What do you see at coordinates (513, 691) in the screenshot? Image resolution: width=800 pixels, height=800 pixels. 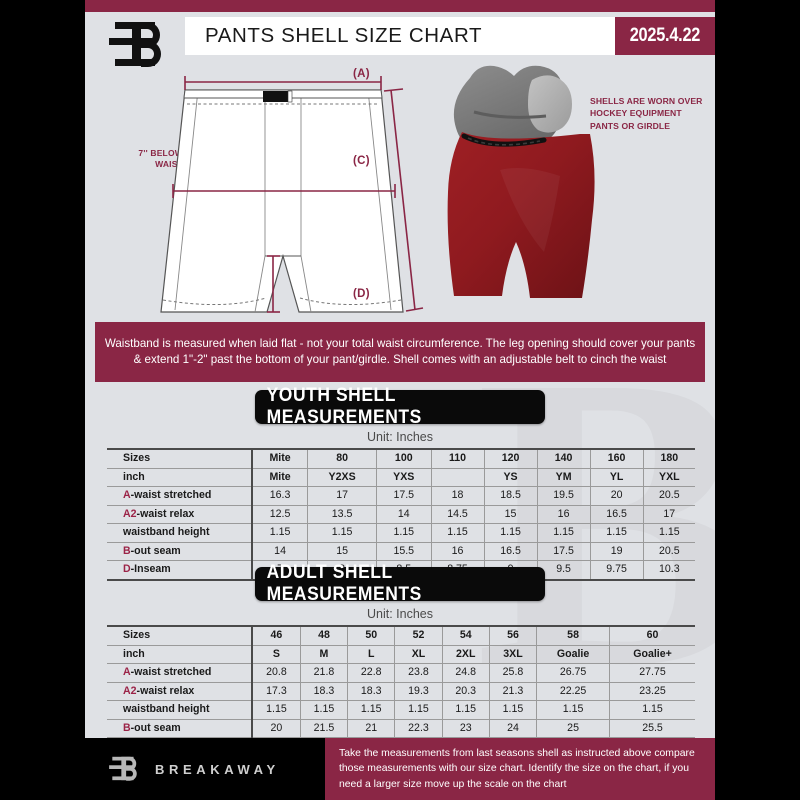 I see `table-cell: 21.3` at bounding box center [513, 691].